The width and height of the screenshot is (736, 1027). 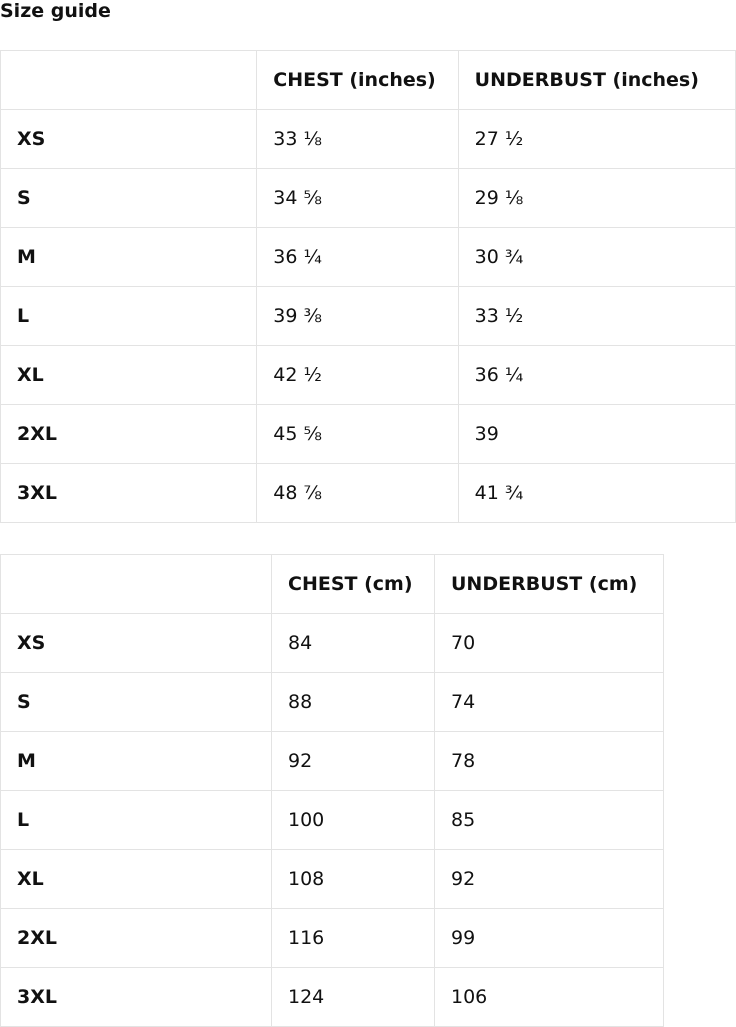 What do you see at coordinates (549, 879) in the screenshot?
I see `underbust-cell: 92` at bounding box center [549, 879].